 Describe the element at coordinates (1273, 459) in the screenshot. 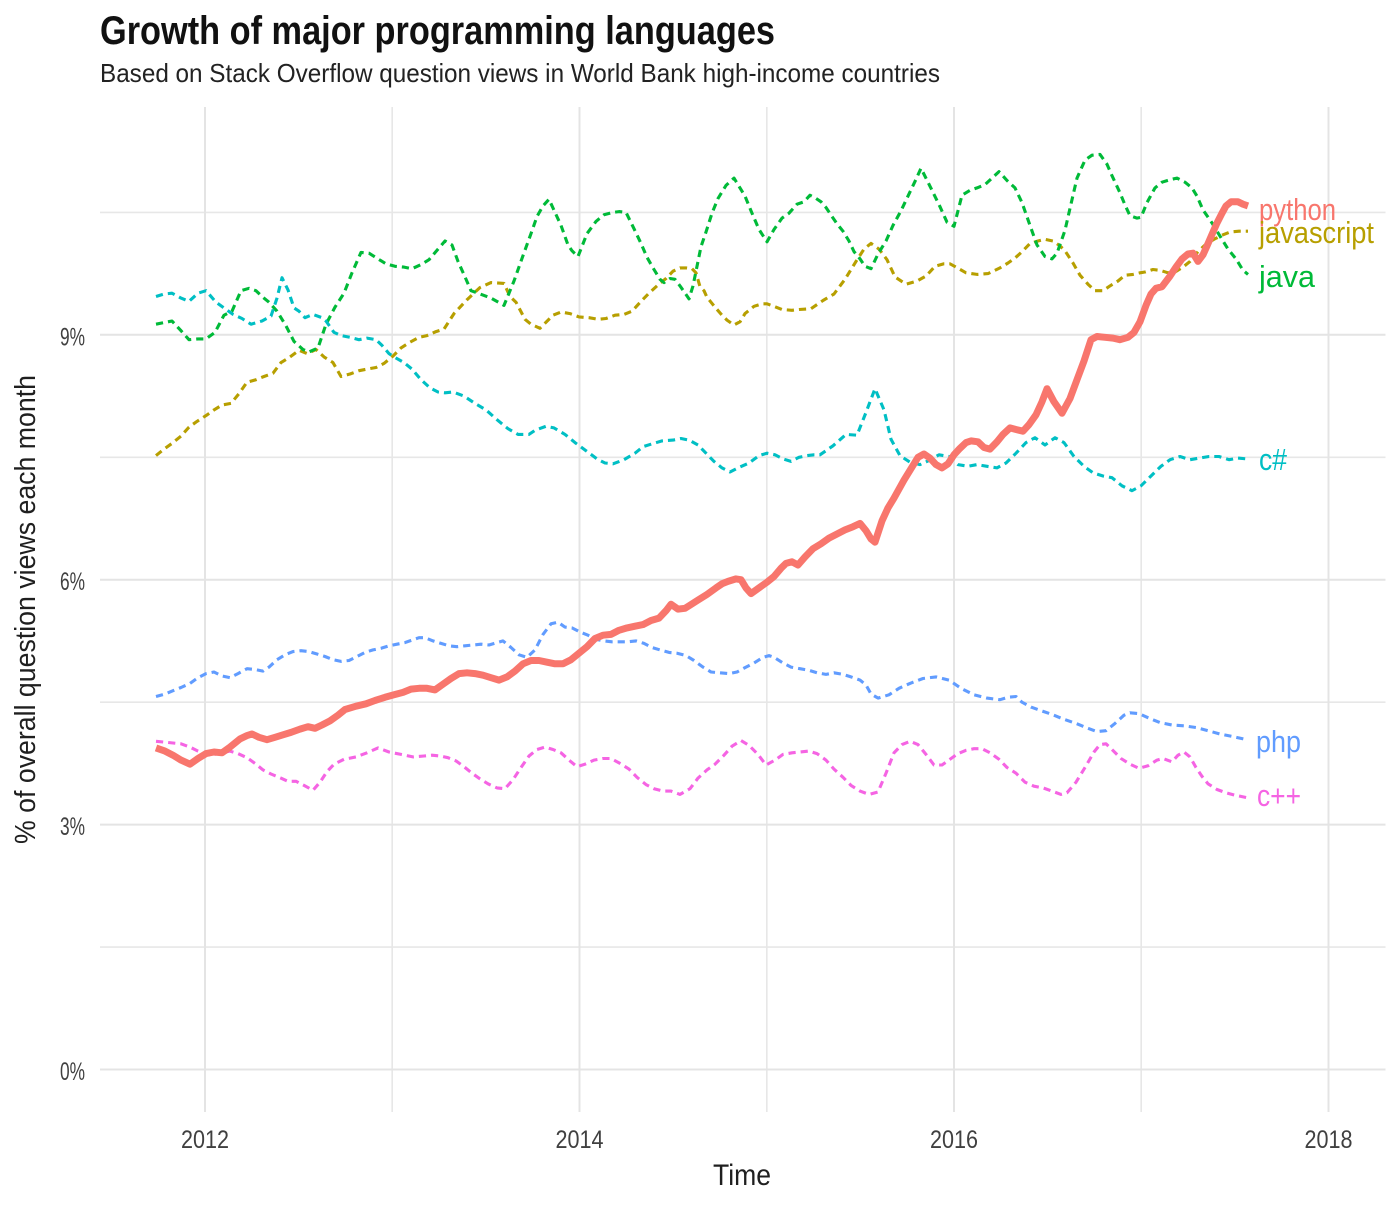

I see `svg-text: c#` at that location.